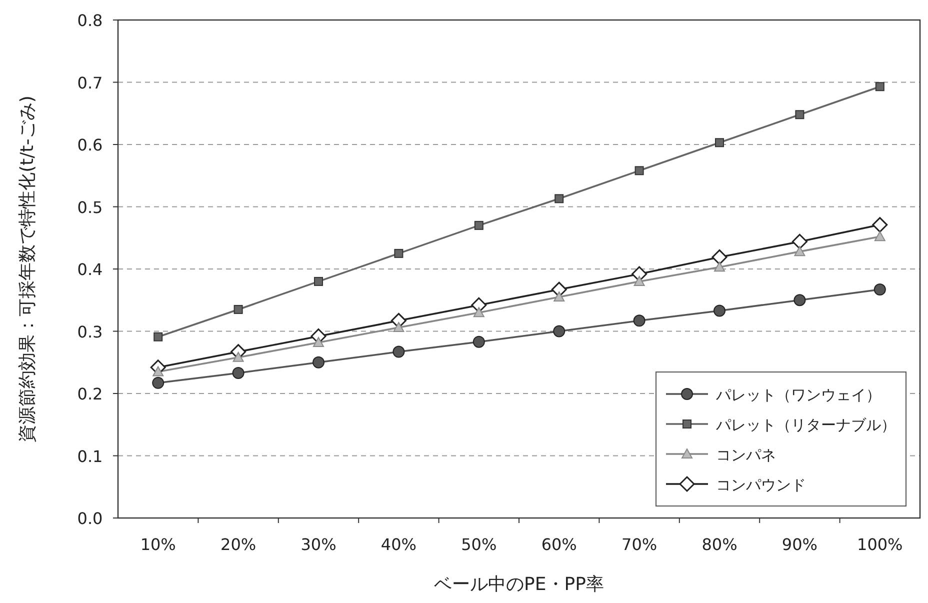 The width and height of the screenshot is (928, 603). Describe the element at coordinates (90, 145) in the screenshot. I see `y-tick-label: 0.6` at that location.